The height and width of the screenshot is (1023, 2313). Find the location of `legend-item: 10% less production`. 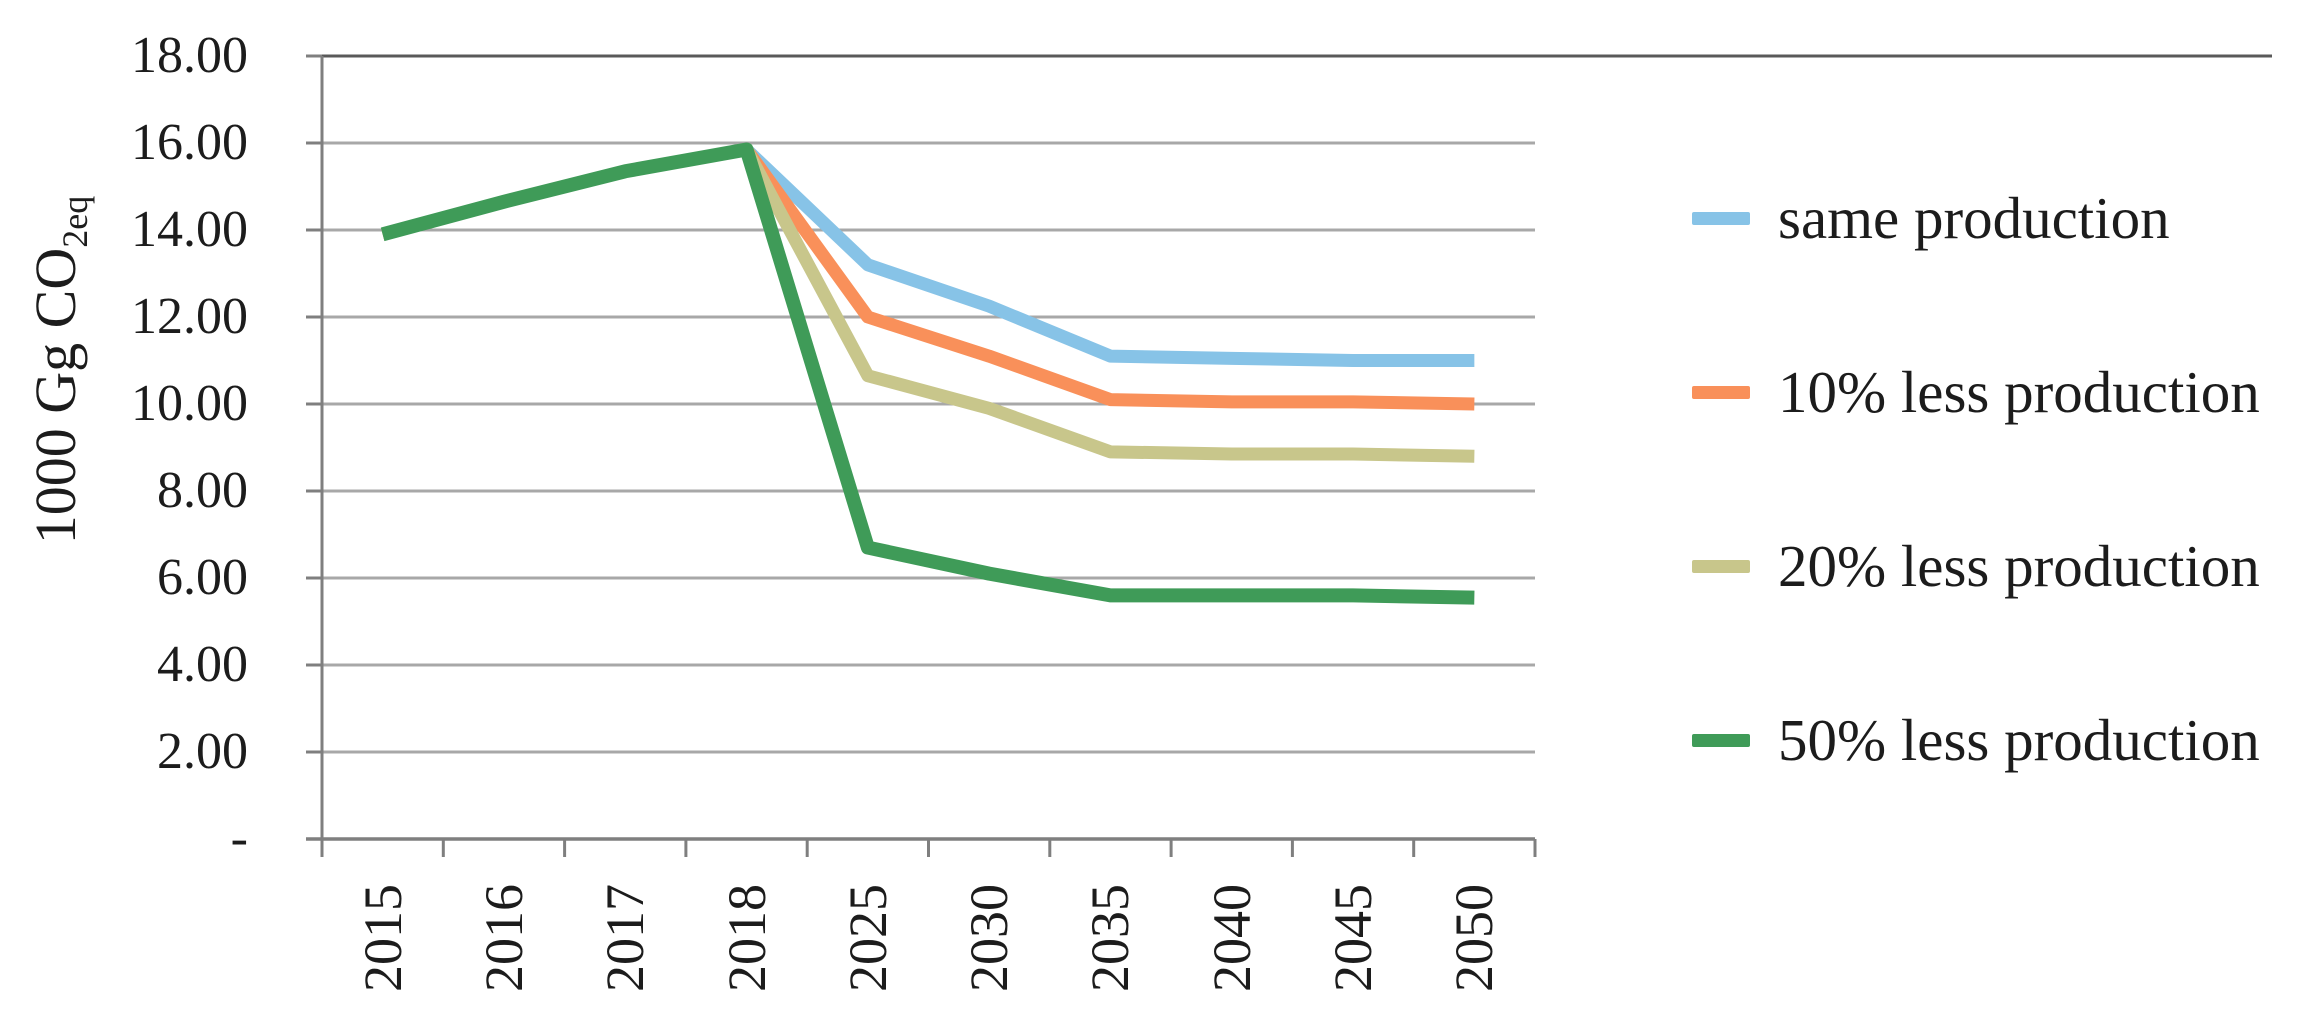

legend-item: 10% less production is located at coordinates (1976, 392).